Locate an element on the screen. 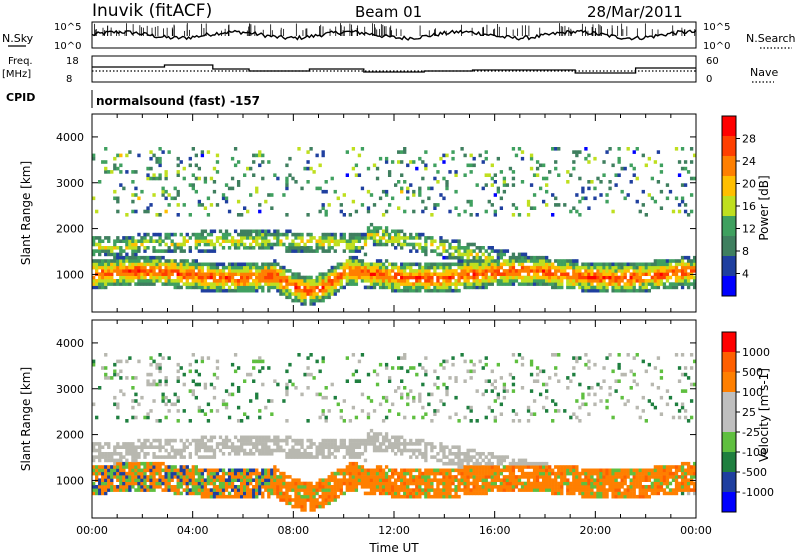 Image resolution: width=800 pixels, height=554 pixels. freq-panel: Freq. [MHz] 18 8 60 0 Nave is located at coordinates (390, 70).